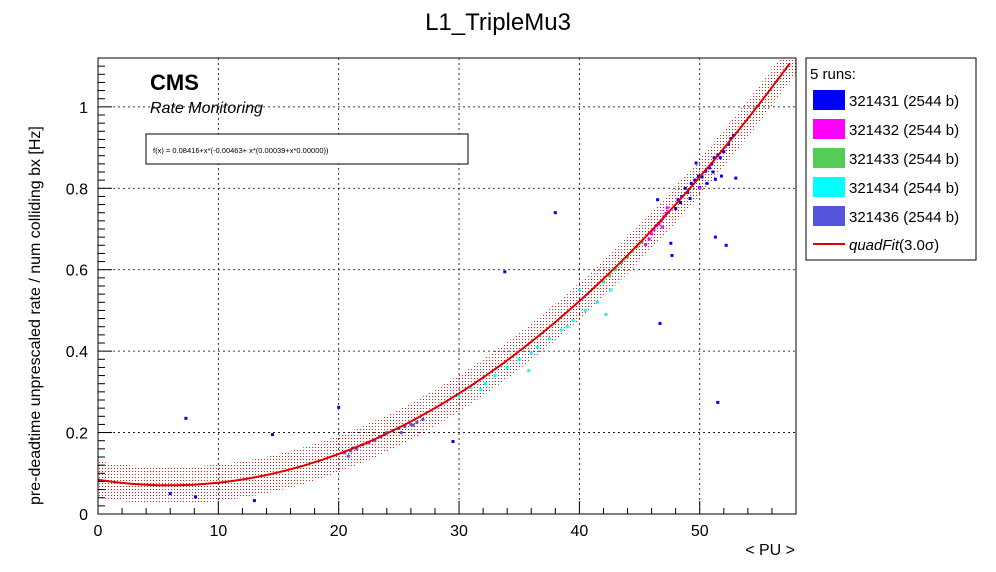 The height and width of the screenshot is (572, 996). What do you see at coordinates (77, 434) in the screenshot?
I see `y-tick-label: 0.2` at bounding box center [77, 434].